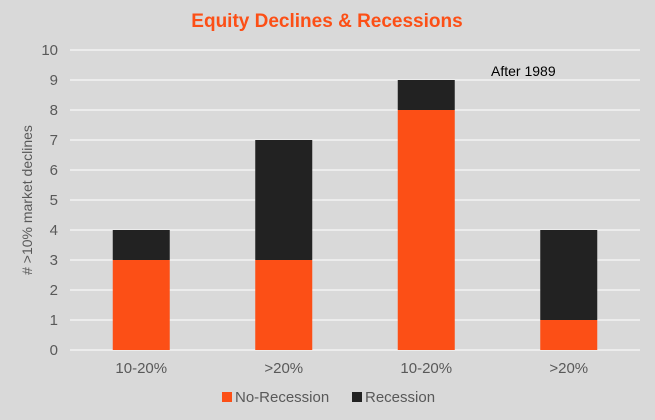 This screenshot has width=655, height=420. Describe the element at coordinates (54, 170) in the screenshot. I see `y-tick-label: 6` at that location.